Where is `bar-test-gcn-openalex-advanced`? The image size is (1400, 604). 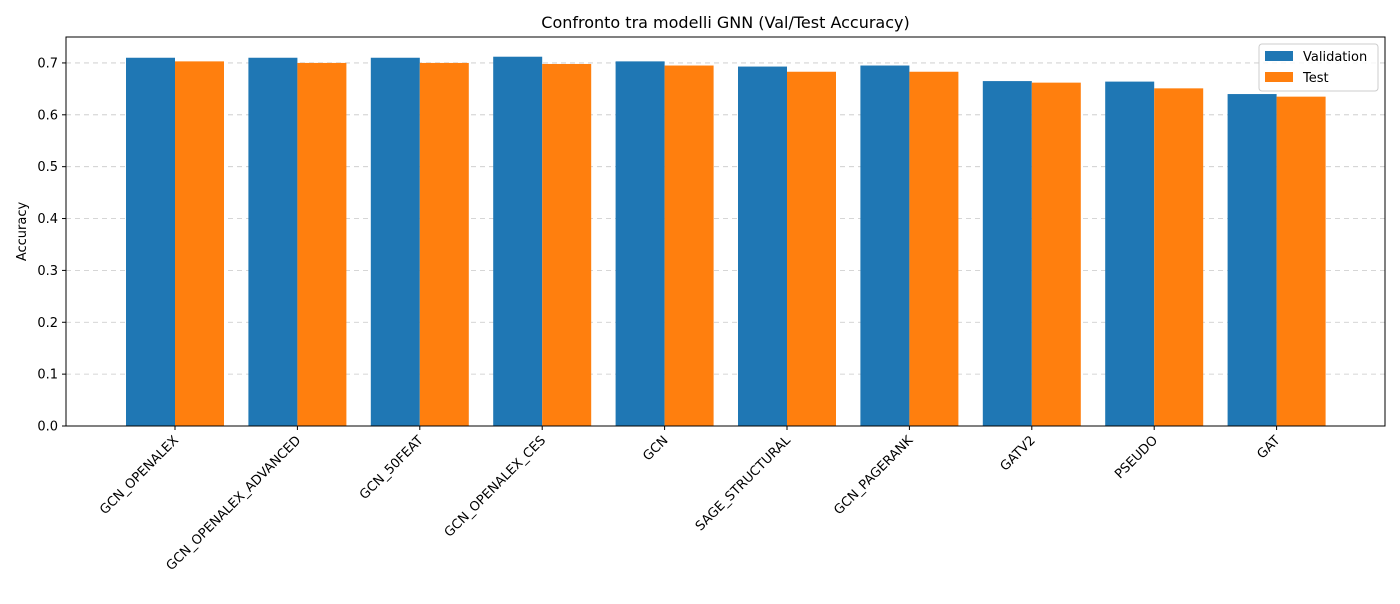
bar-test-gcn-openalex-advanced is located at coordinates (322, 244).